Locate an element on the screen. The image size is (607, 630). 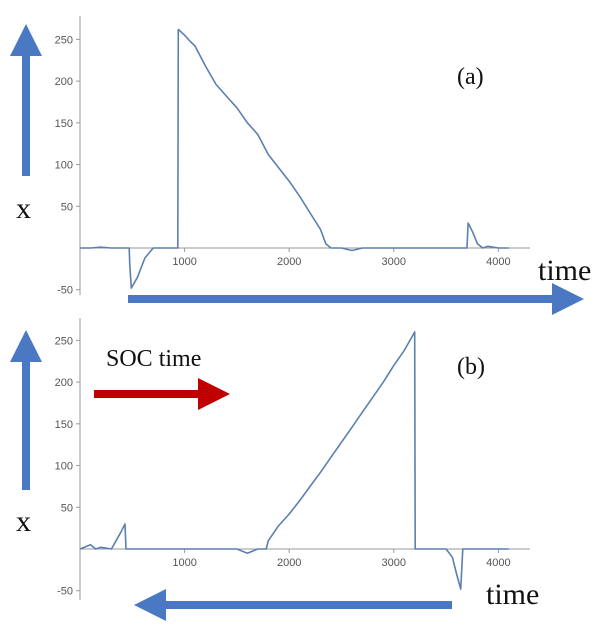
panel-a-x-tick-label: 4000 is located at coordinates (498, 262).